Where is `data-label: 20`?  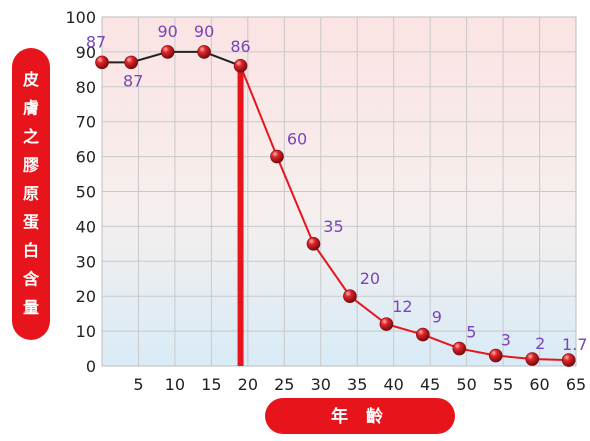
data-label: 20 is located at coordinates (370, 278).